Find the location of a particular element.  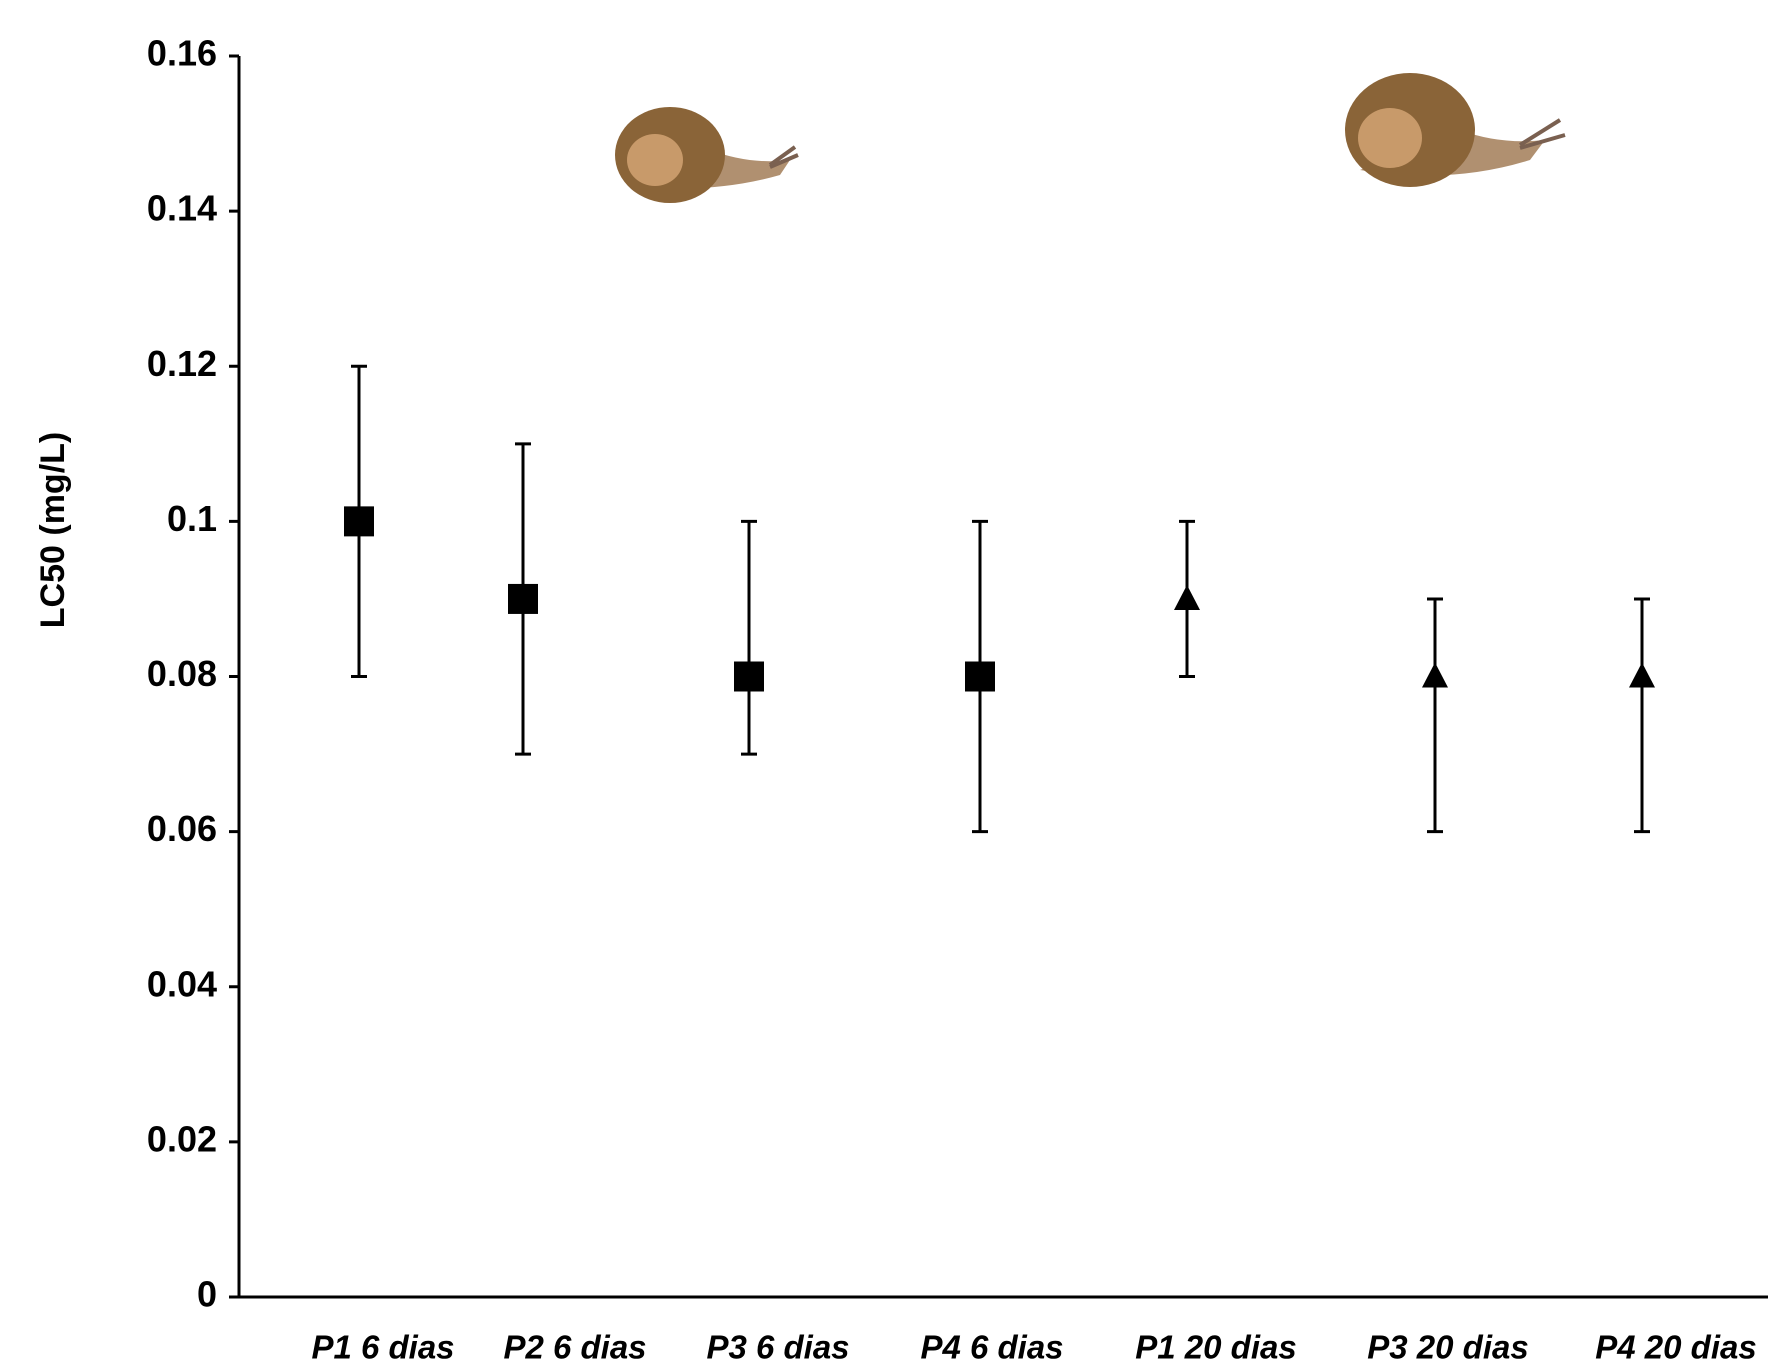

y-tick-label: 0.16 is located at coordinates (182, 53).